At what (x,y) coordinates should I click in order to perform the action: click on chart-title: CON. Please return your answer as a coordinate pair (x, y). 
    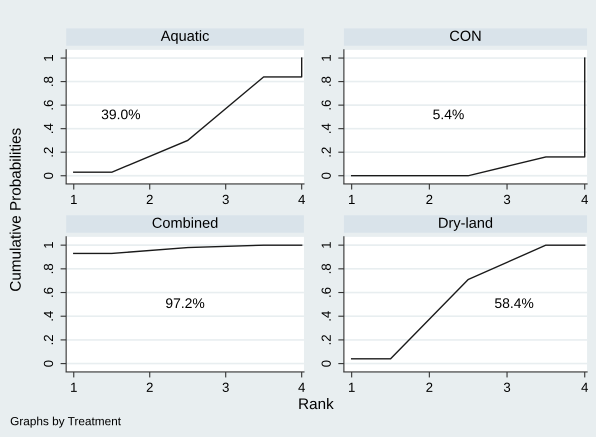
    Looking at the image, I should click on (465, 35).